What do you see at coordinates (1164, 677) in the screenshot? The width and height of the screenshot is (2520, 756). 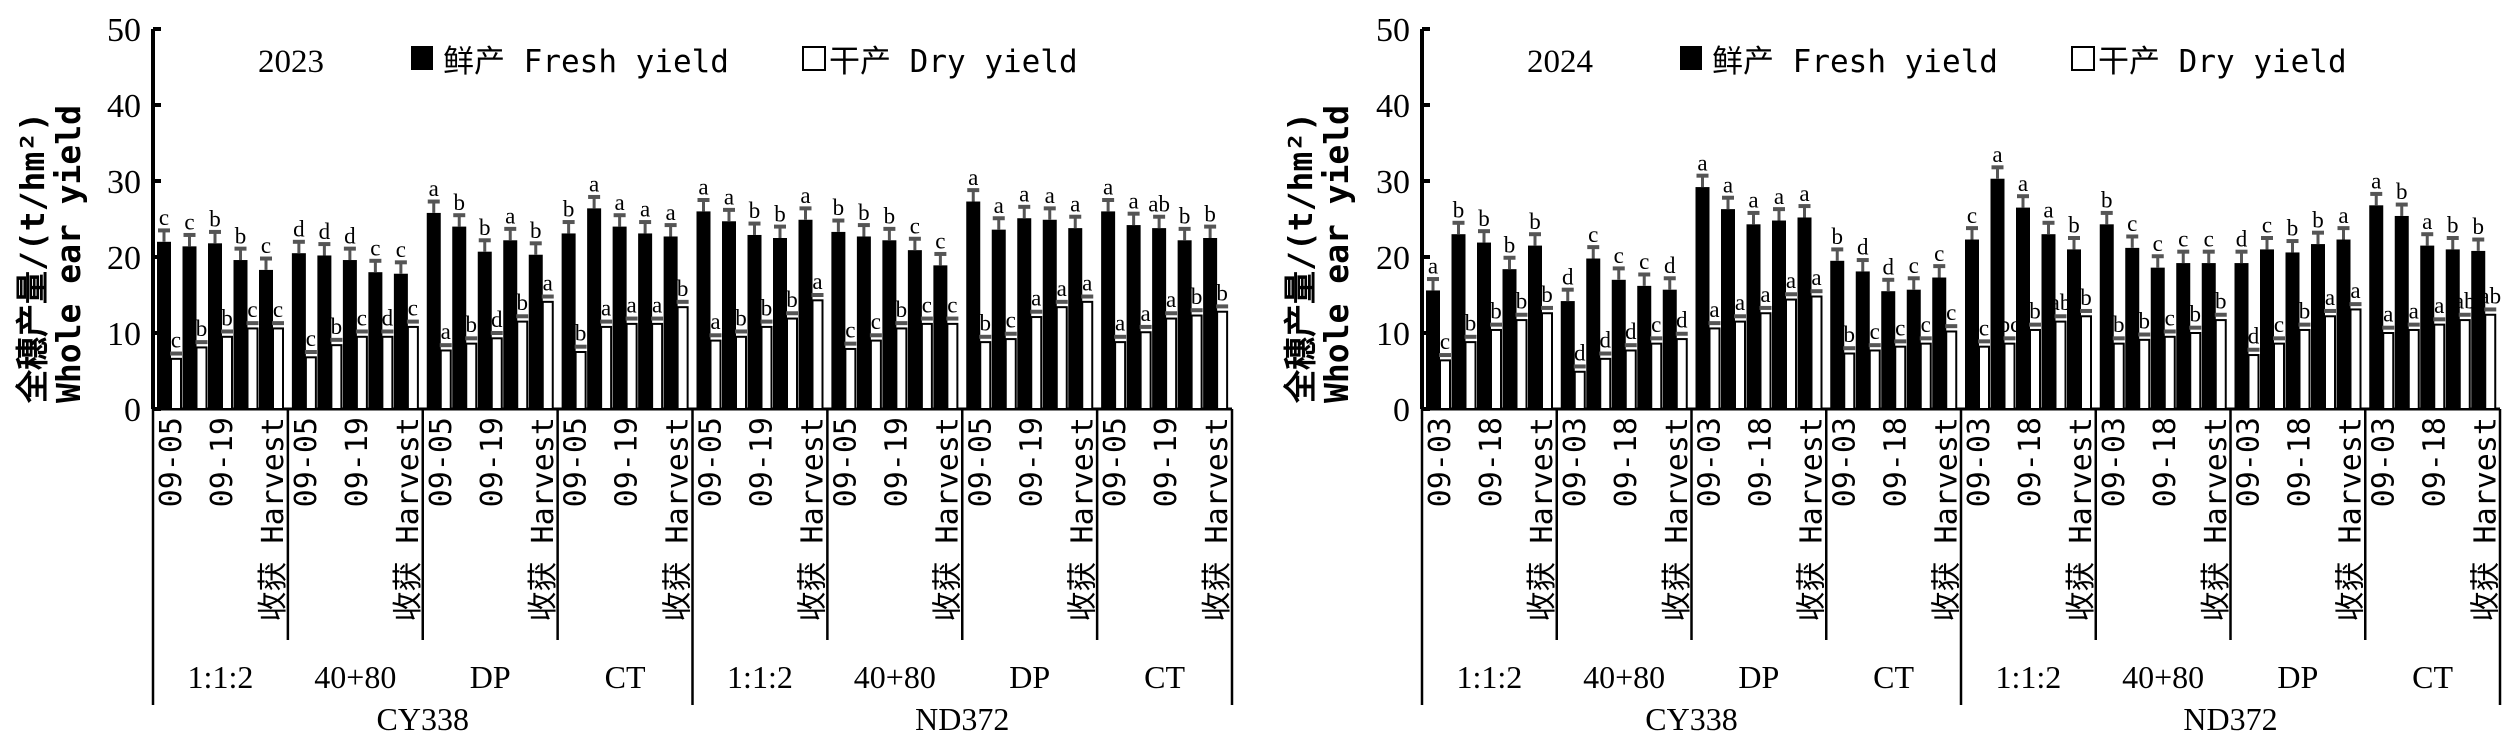 I see `treatment-label: CT` at bounding box center [1164, 677].